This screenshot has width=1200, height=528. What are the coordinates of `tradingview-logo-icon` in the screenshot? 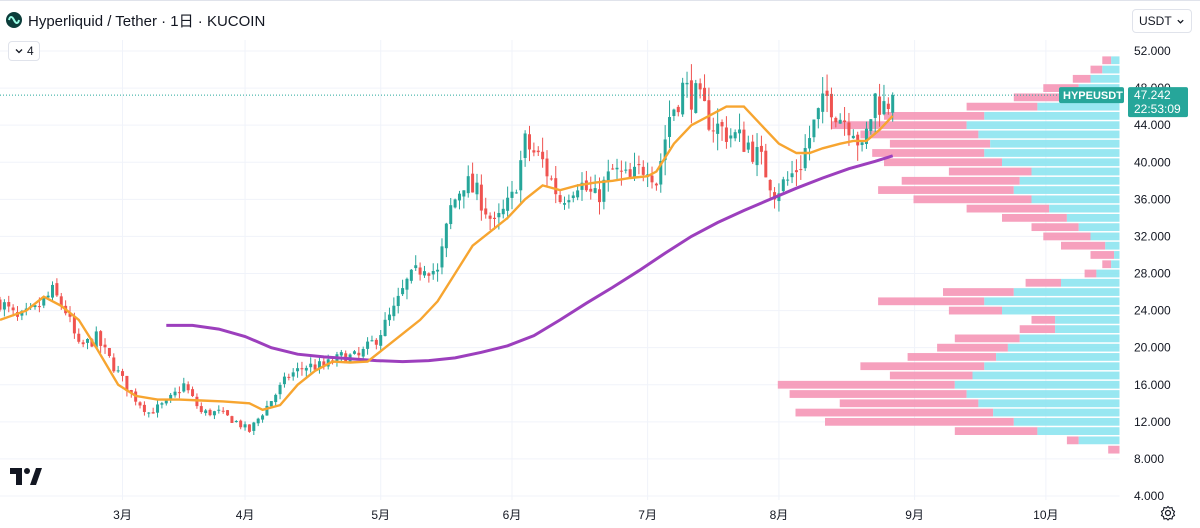 It's located at (26, 479).